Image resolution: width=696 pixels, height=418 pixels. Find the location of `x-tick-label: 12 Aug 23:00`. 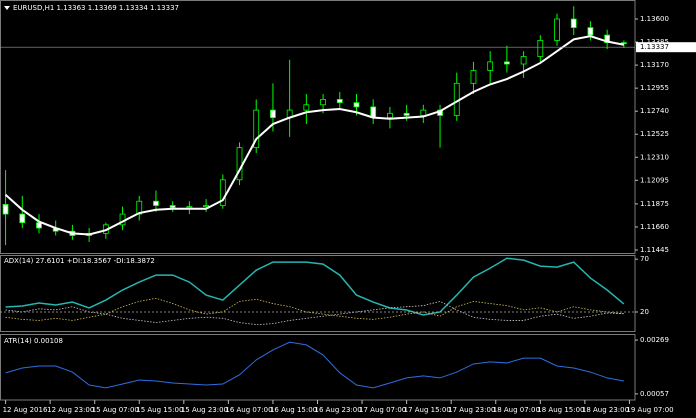

x-tick-label: 12 Aug 23:00 is located at coordinates (70, 410).